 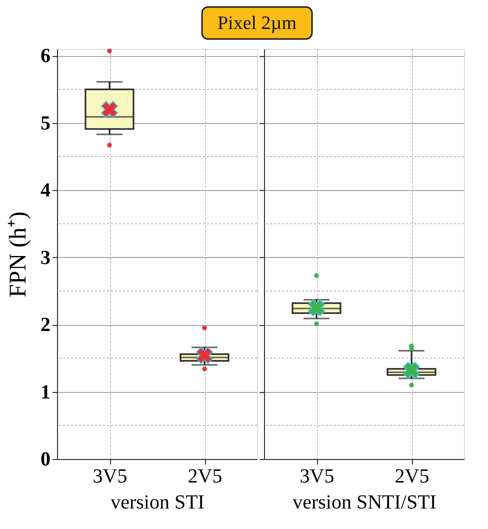 What do you see at coordinates (364, 503) in the screenshot?
I see `x-axis-title: version SNTI/STI` at bounding box center [364, 503].